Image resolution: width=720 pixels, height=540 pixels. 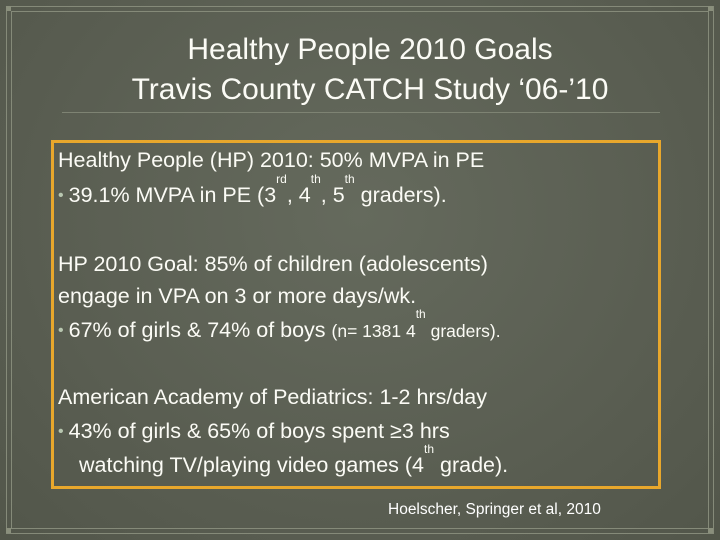 I want to click on frame-corner-bottom-right, so click(x=710, y=530).